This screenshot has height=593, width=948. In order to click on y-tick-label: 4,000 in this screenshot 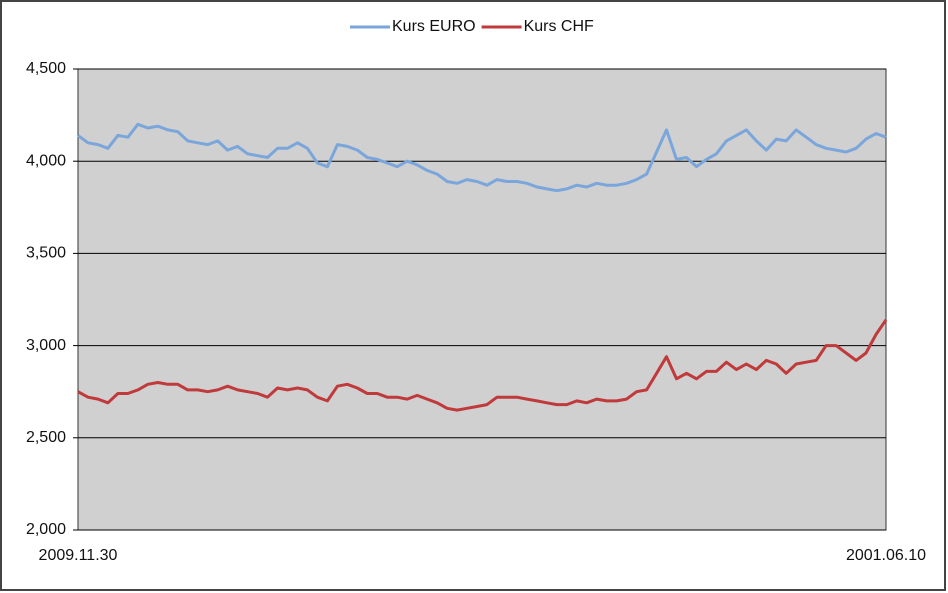, I will do `click(46, 160)`.